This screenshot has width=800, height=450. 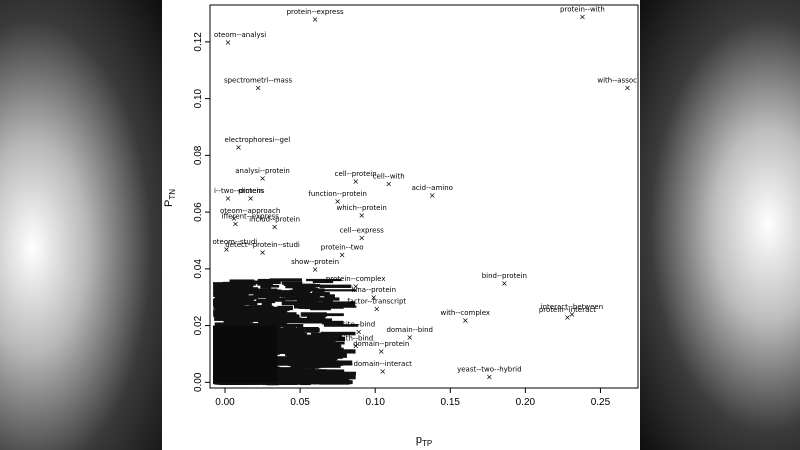 I want to click on x-axis-label-subscript: TP, so click(x=427, y=443).